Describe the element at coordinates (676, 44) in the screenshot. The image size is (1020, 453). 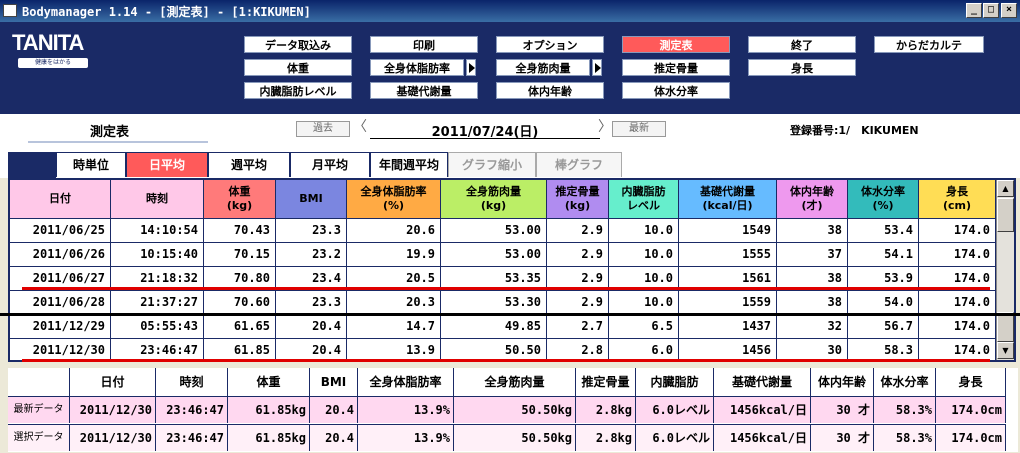
I see `menu-measurement-table: 測定表` at that location.